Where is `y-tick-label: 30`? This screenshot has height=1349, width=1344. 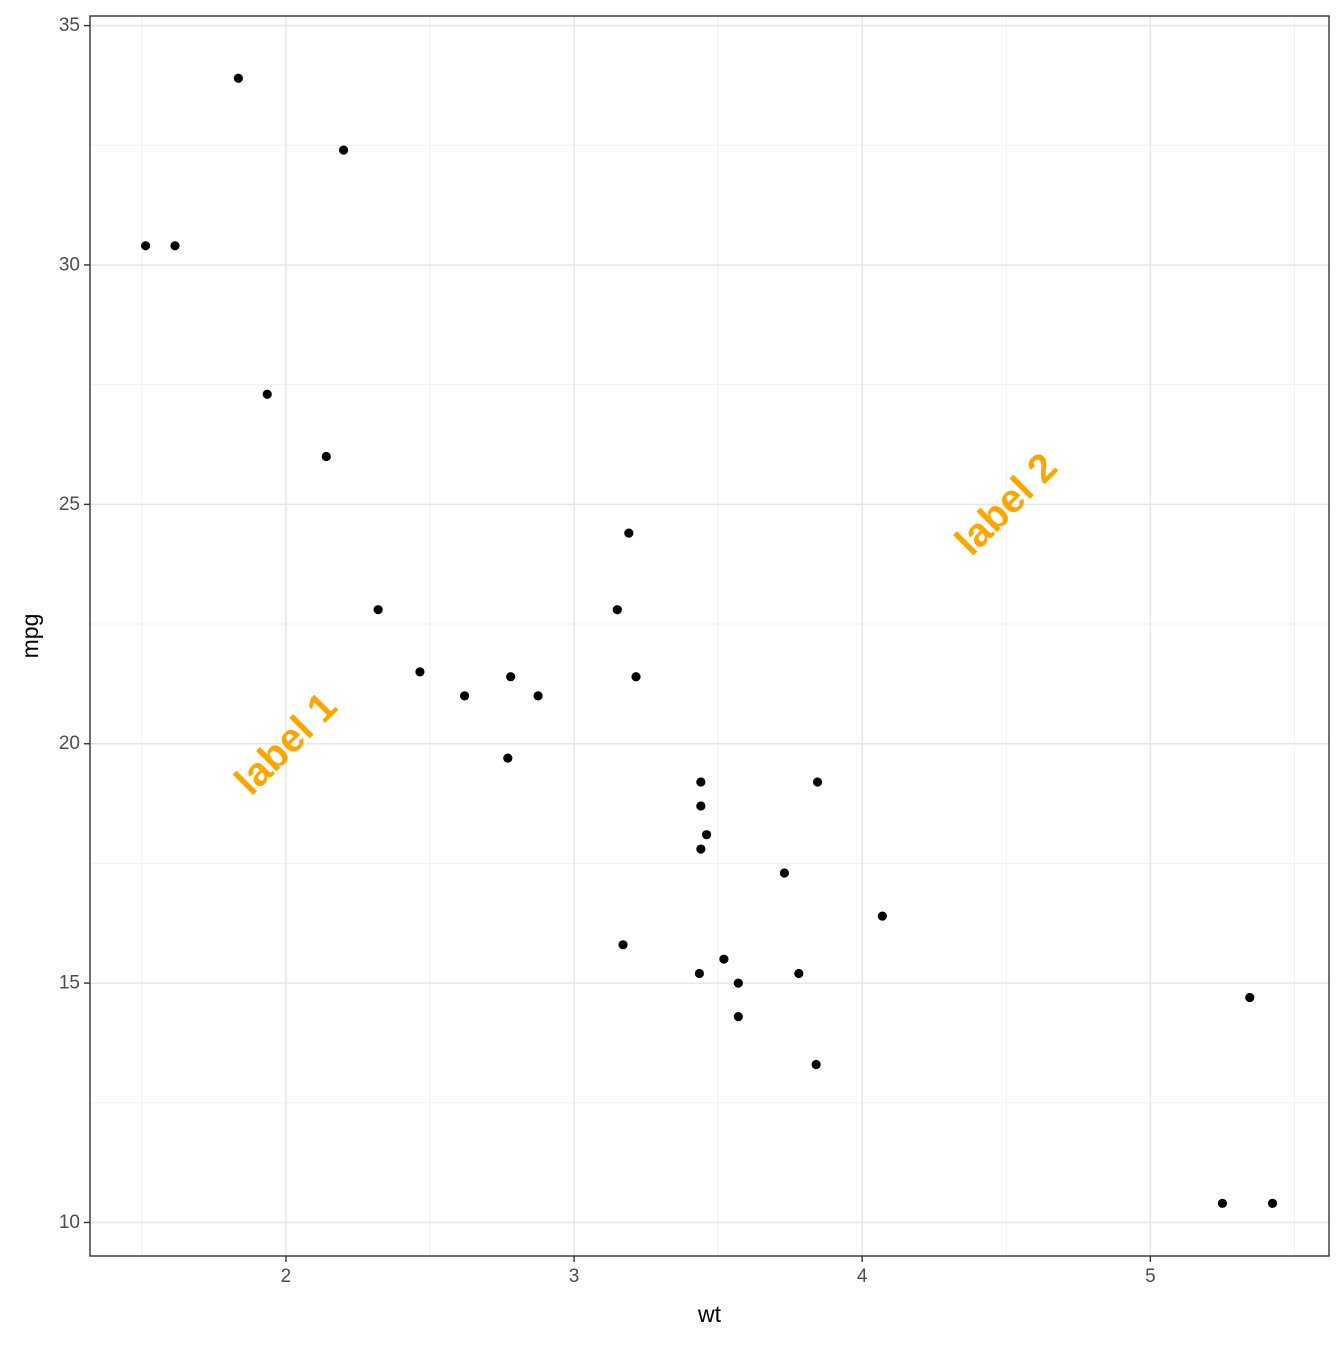
y-tick-label: 30 is located at coordinates (69, 264).